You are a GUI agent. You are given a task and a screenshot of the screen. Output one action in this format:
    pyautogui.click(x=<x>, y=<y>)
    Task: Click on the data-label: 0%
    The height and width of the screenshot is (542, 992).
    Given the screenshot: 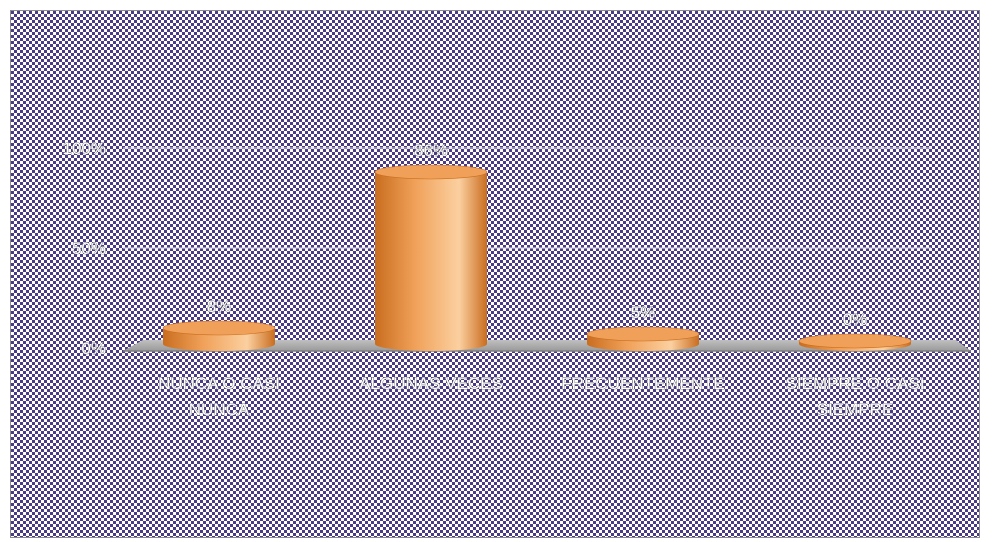 What is the action you would take?
    pyautogui.click(x=855, y=319)
    